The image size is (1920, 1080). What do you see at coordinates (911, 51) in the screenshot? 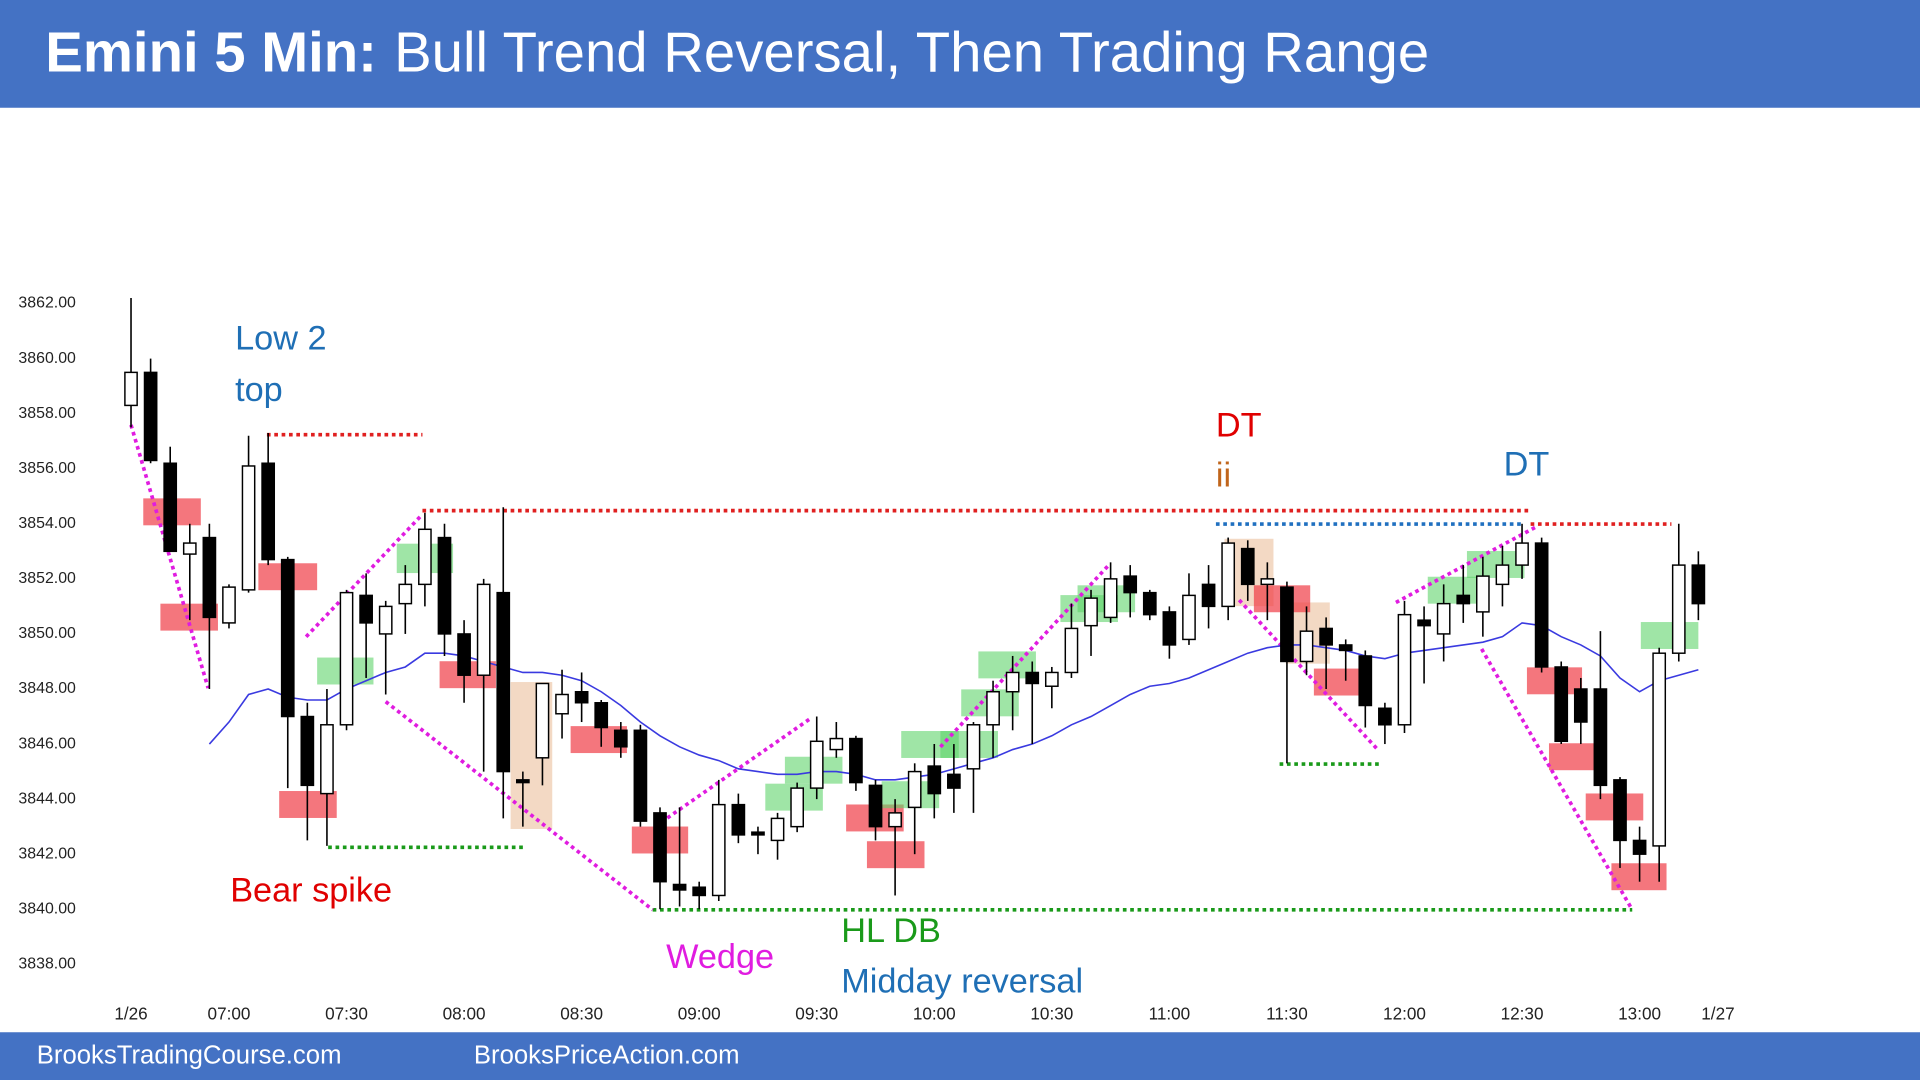
I see `title-rest: Bull Trend Reversal, Then Trading Range` at bounding box center [911, 51].